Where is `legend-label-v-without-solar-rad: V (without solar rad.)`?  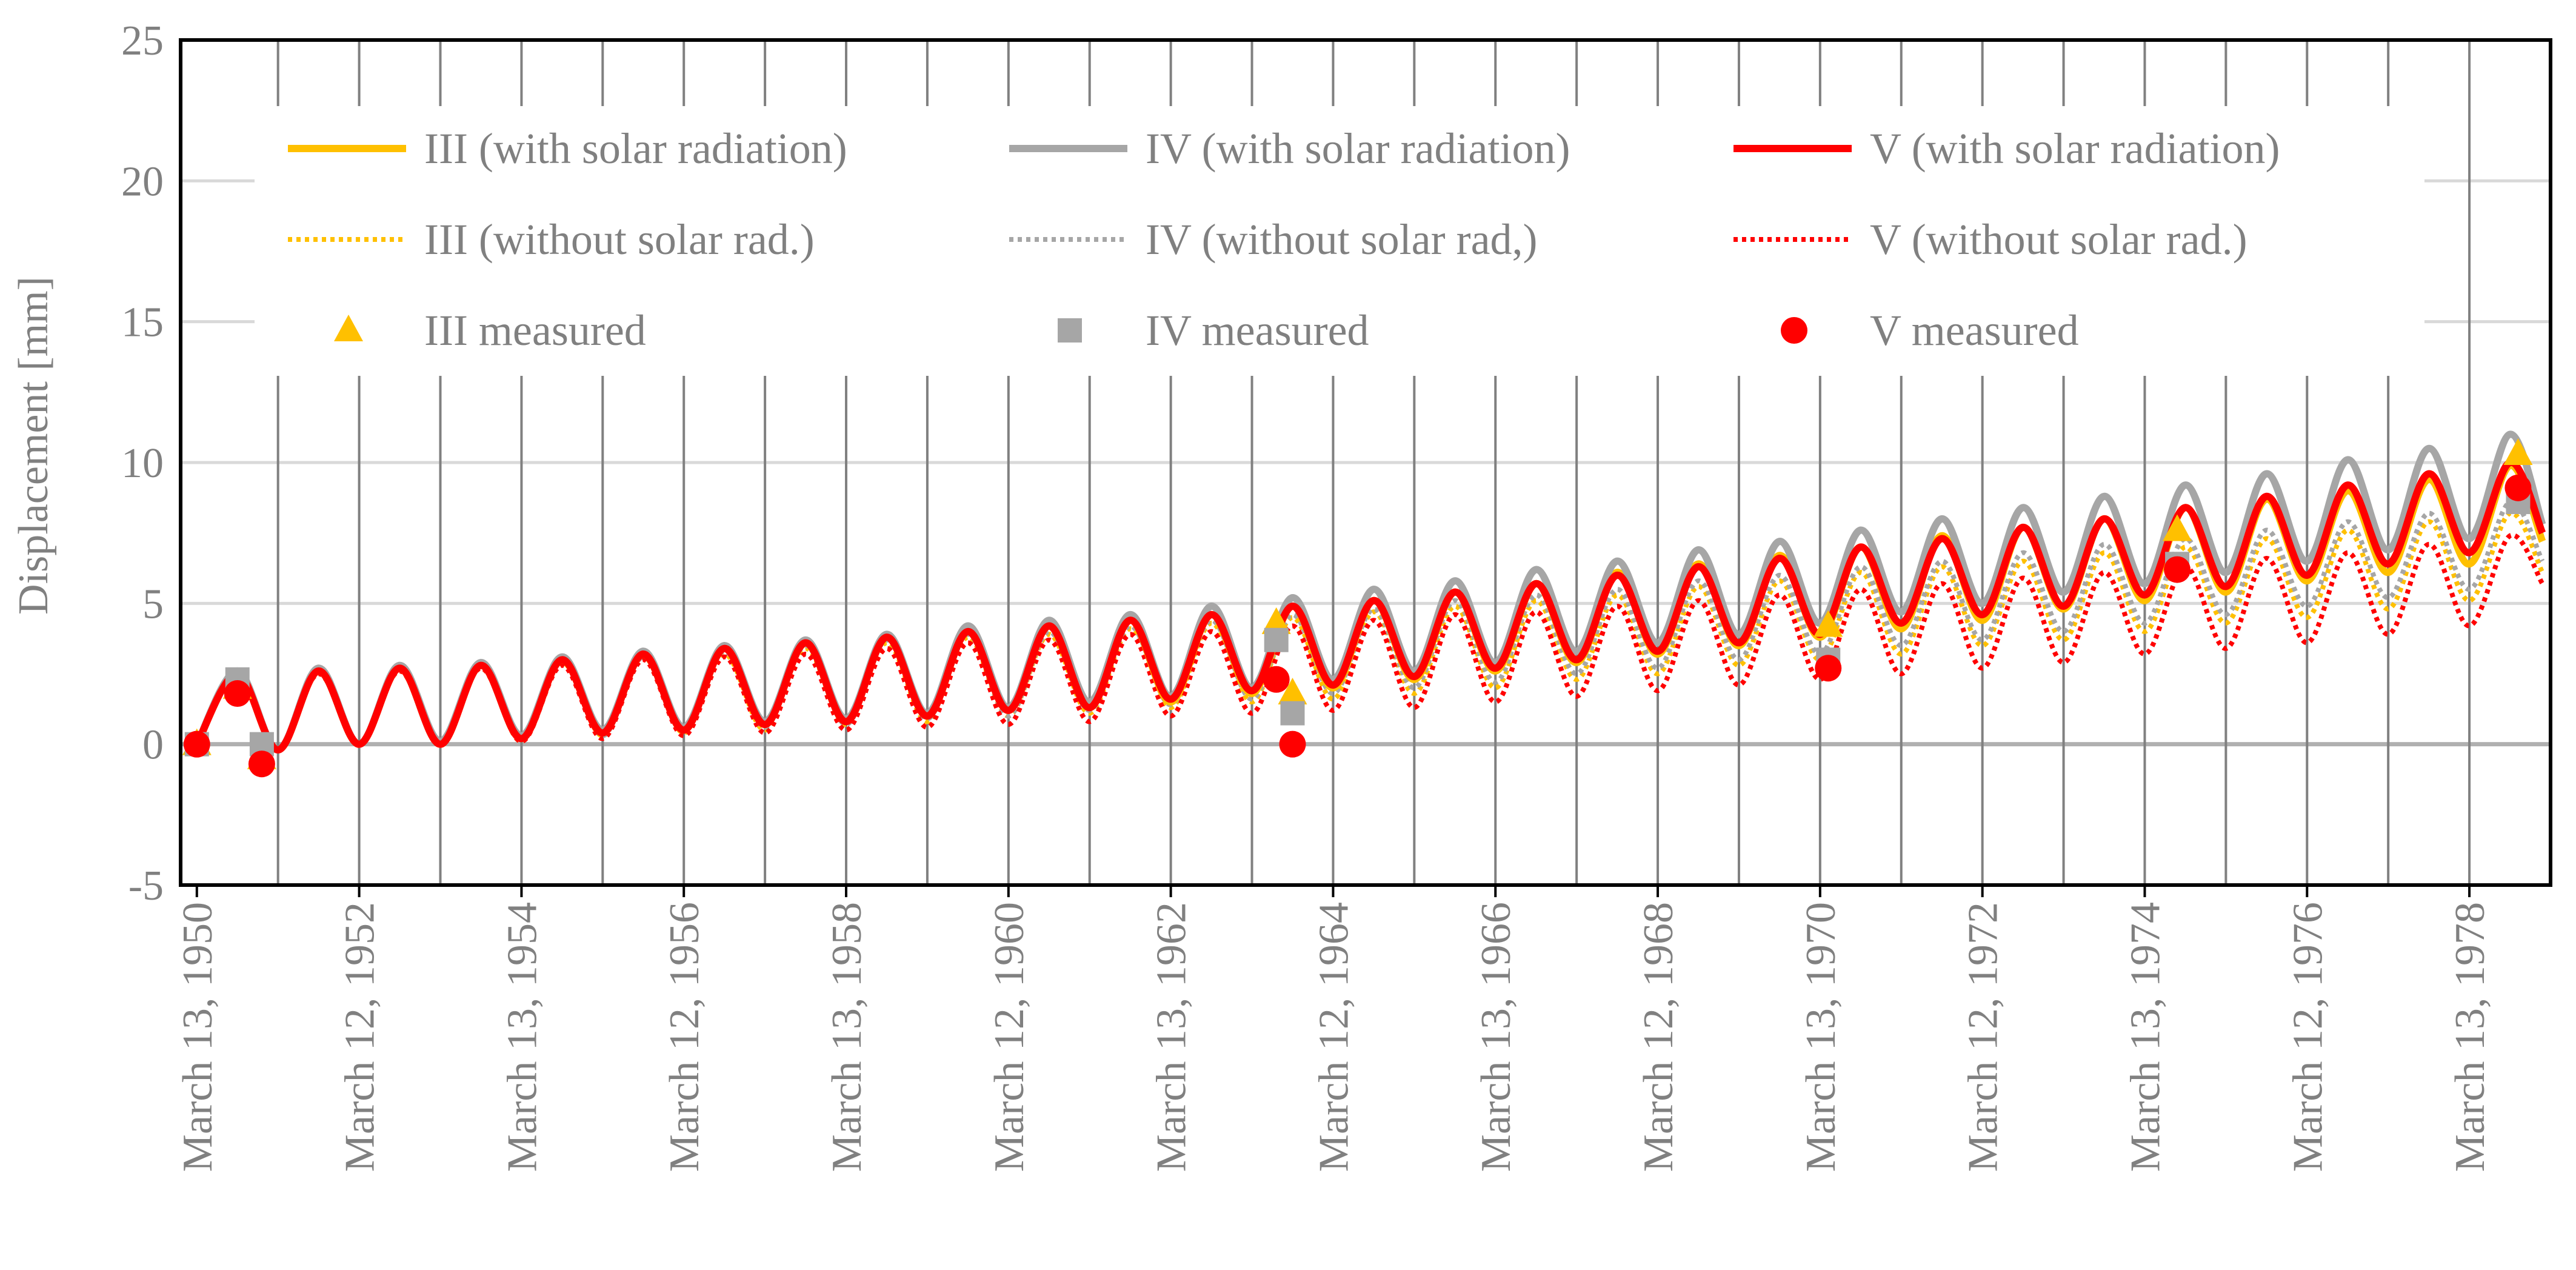
legend-label-v-without-solar-rad: V (without solar rad.) is located at coordinates (2058, 239).